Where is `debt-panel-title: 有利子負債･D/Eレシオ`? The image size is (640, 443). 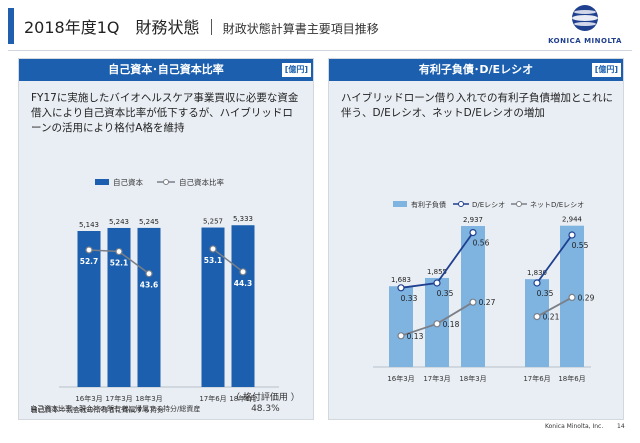
debt-panel-title: 有利子負債･D/Eレシオ is located at coordinates (476, 69).